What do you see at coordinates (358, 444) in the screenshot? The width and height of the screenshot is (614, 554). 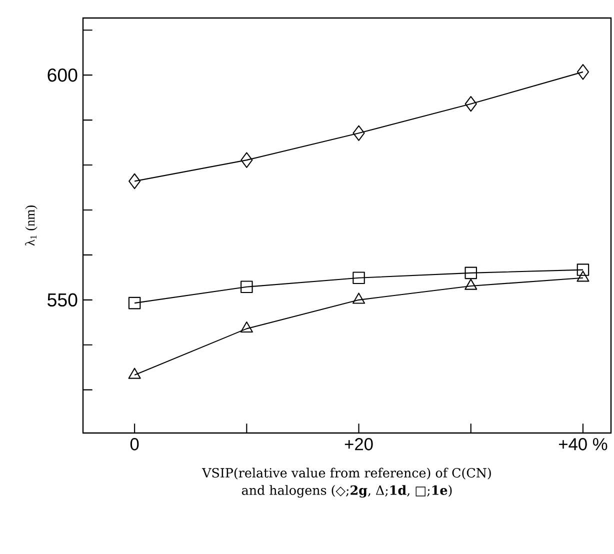 I see `x-tick-label: +20` at bounding box center [358, 444].